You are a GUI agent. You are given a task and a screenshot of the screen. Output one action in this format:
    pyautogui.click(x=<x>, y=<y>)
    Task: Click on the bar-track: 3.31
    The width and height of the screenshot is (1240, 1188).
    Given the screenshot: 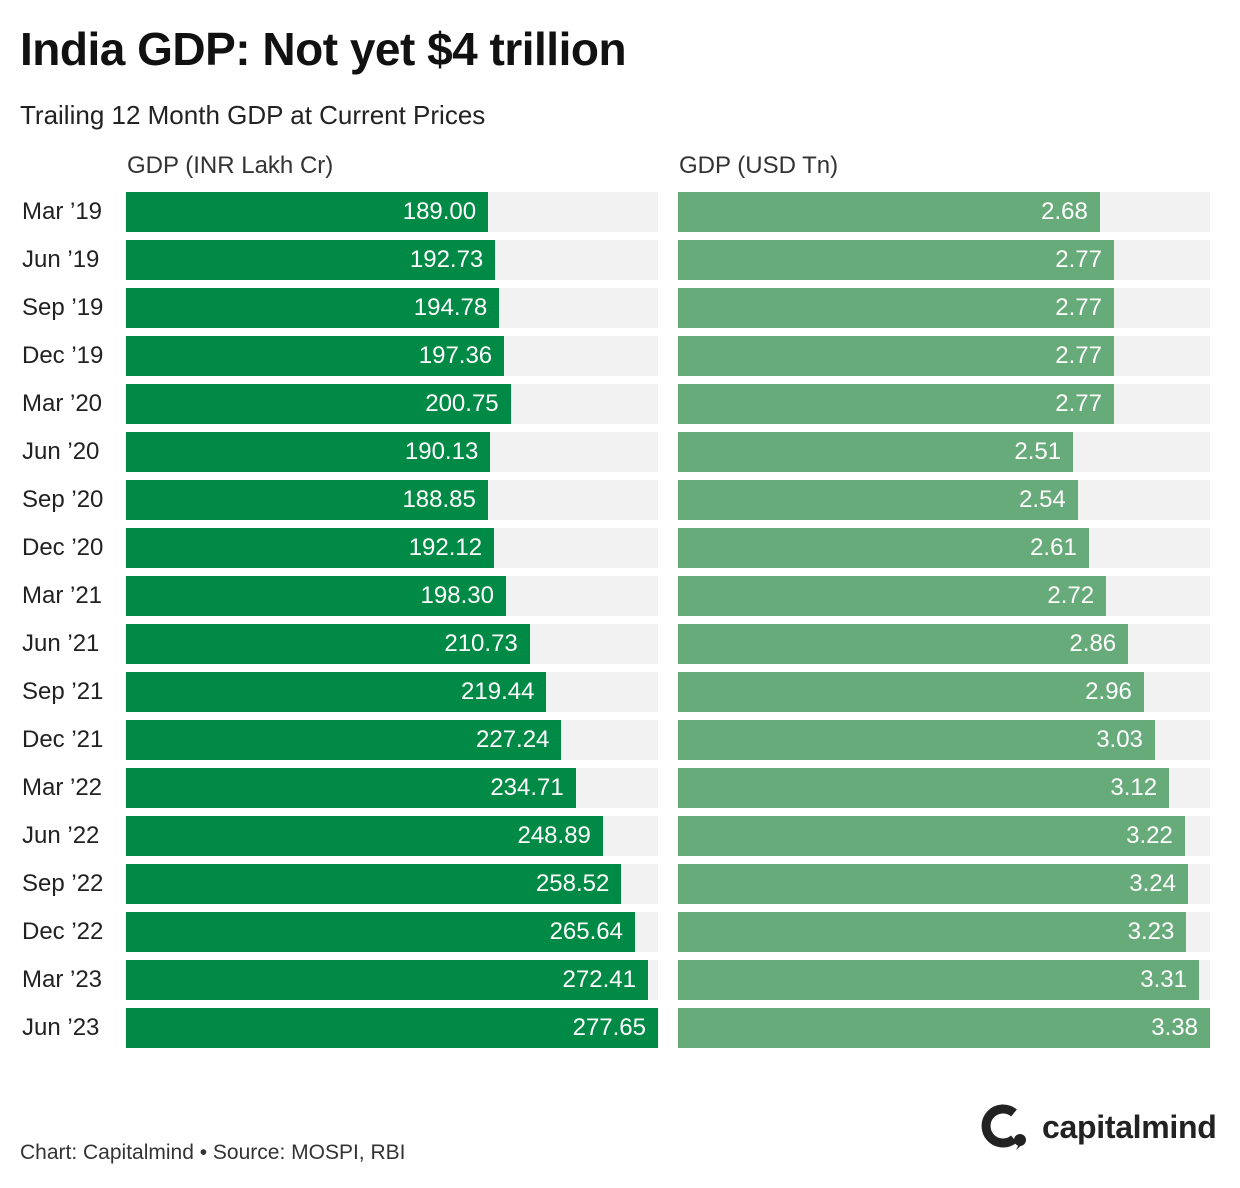 What is the action you would take?
    pyautogui.click(x=944, y=980)
    